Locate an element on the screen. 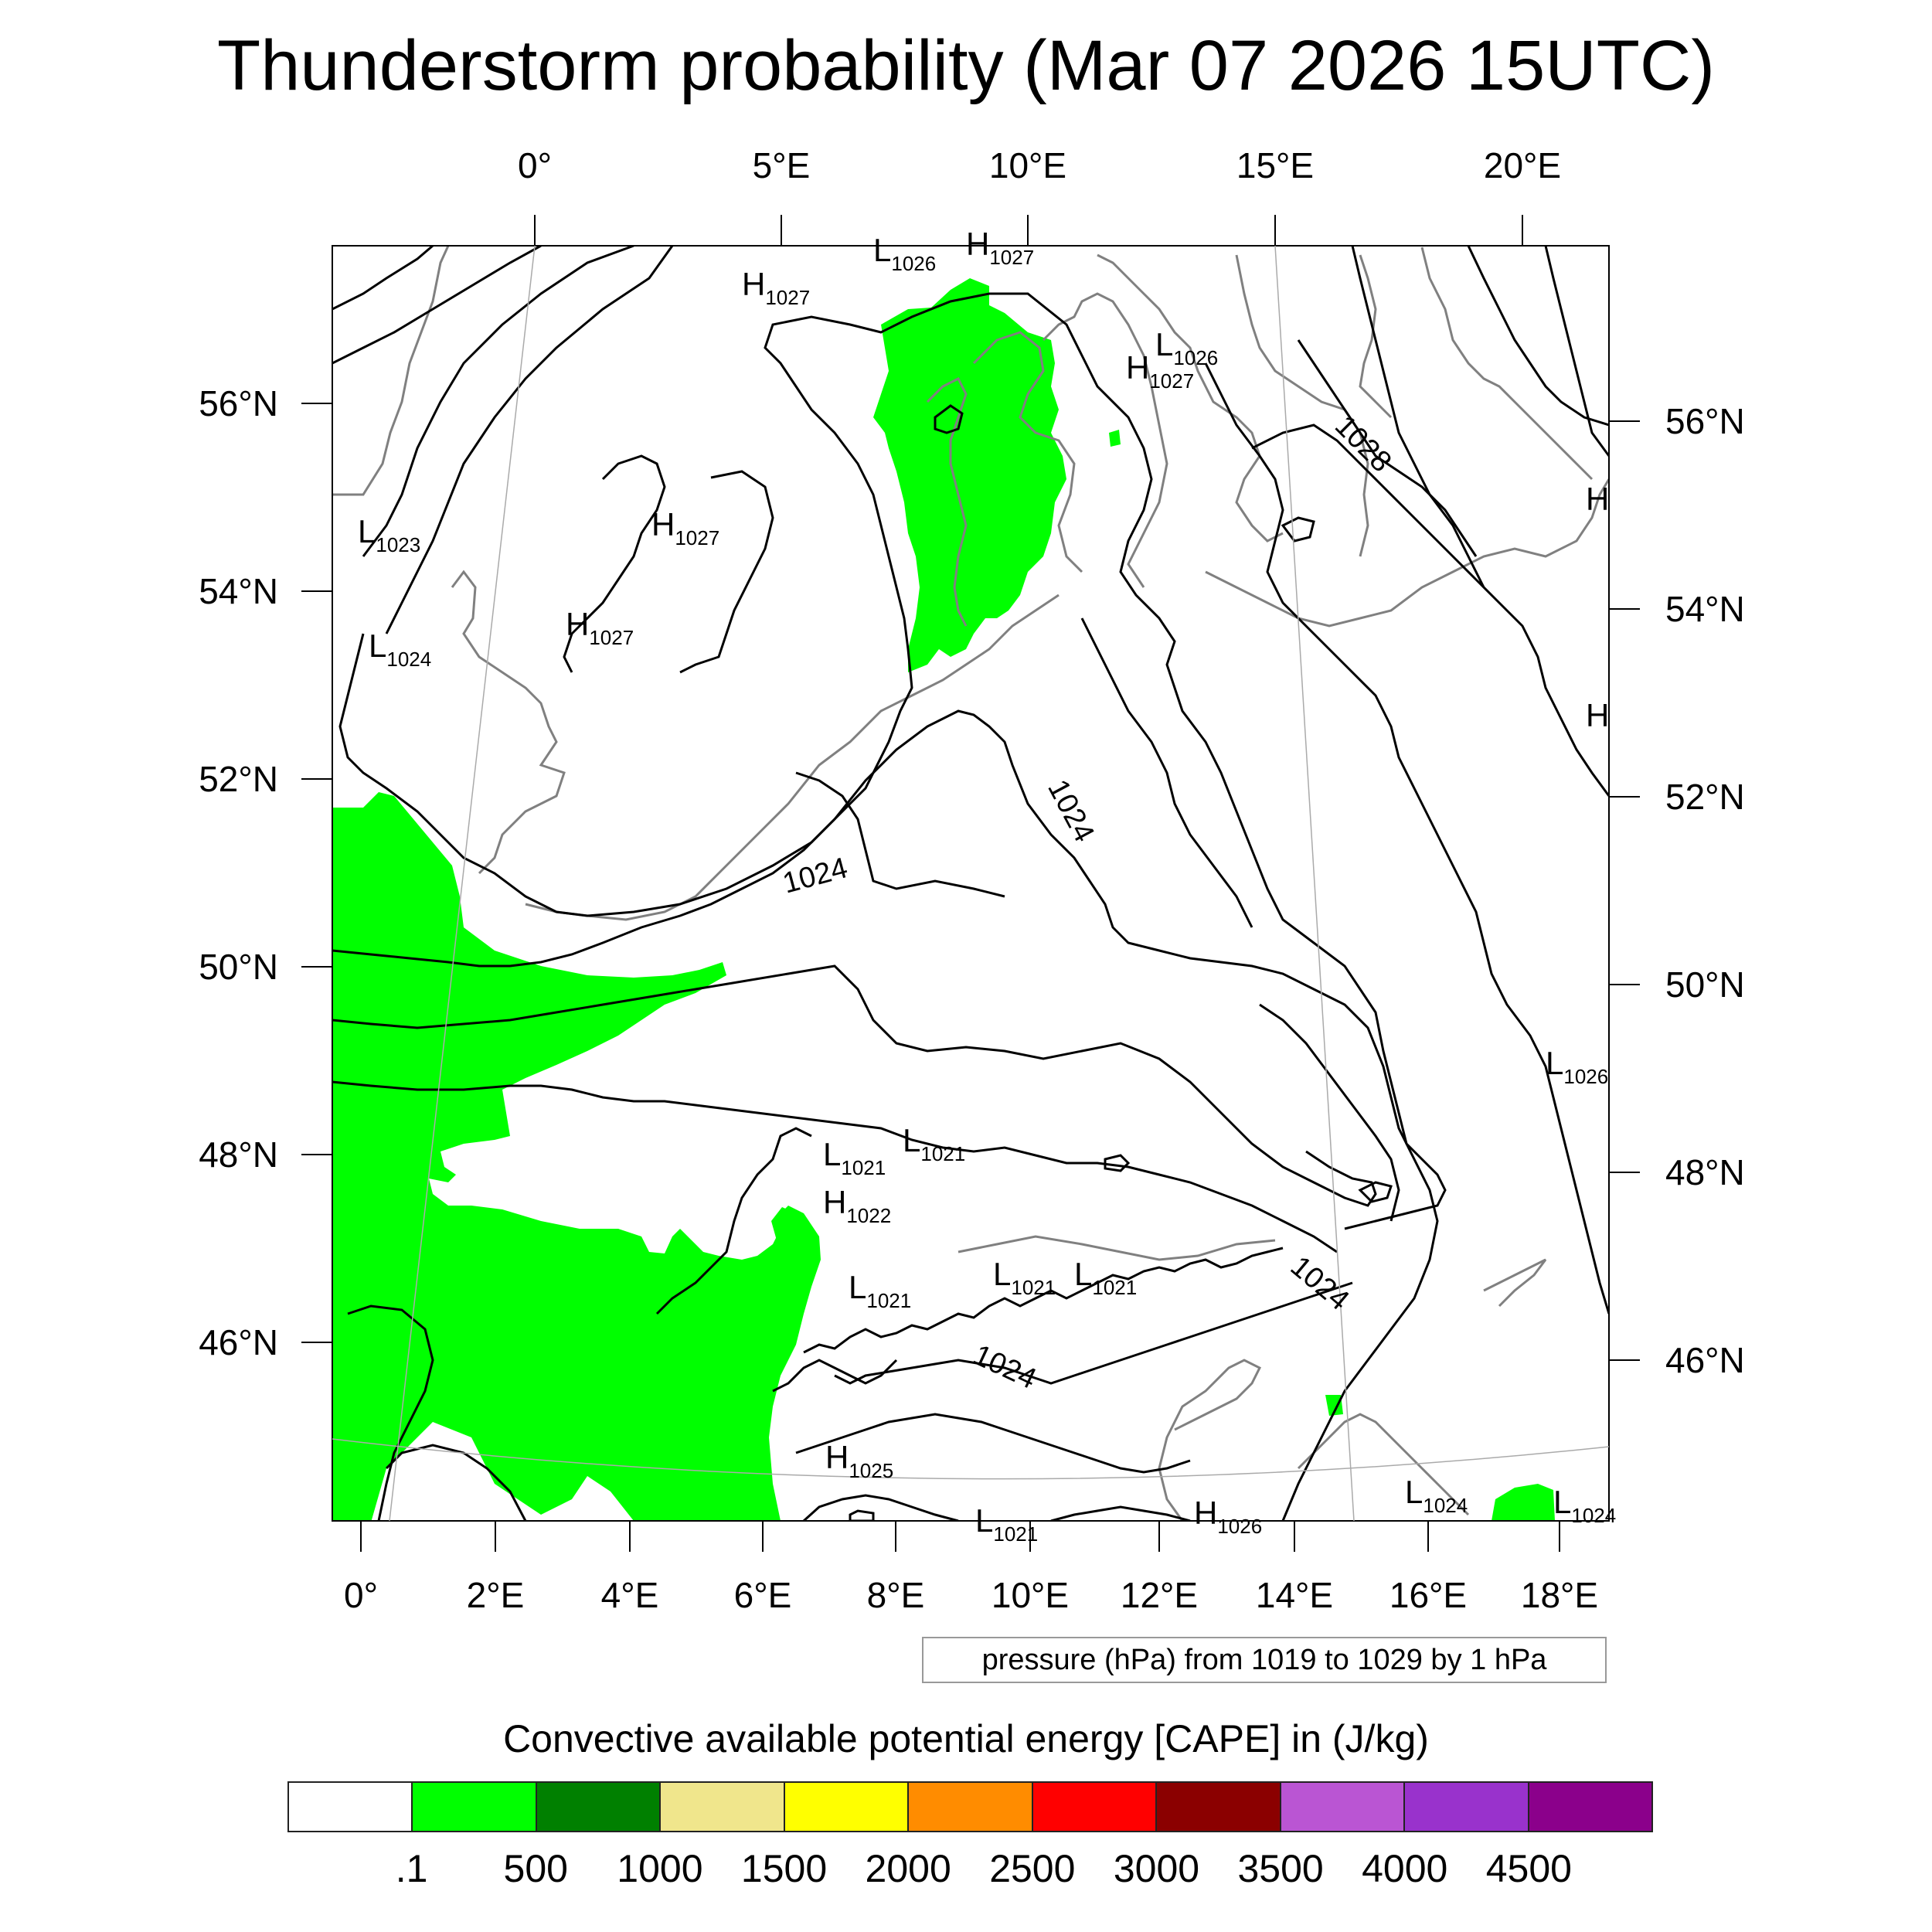  colorbar-label: 4500 is located at coordinates (1529, 1869).